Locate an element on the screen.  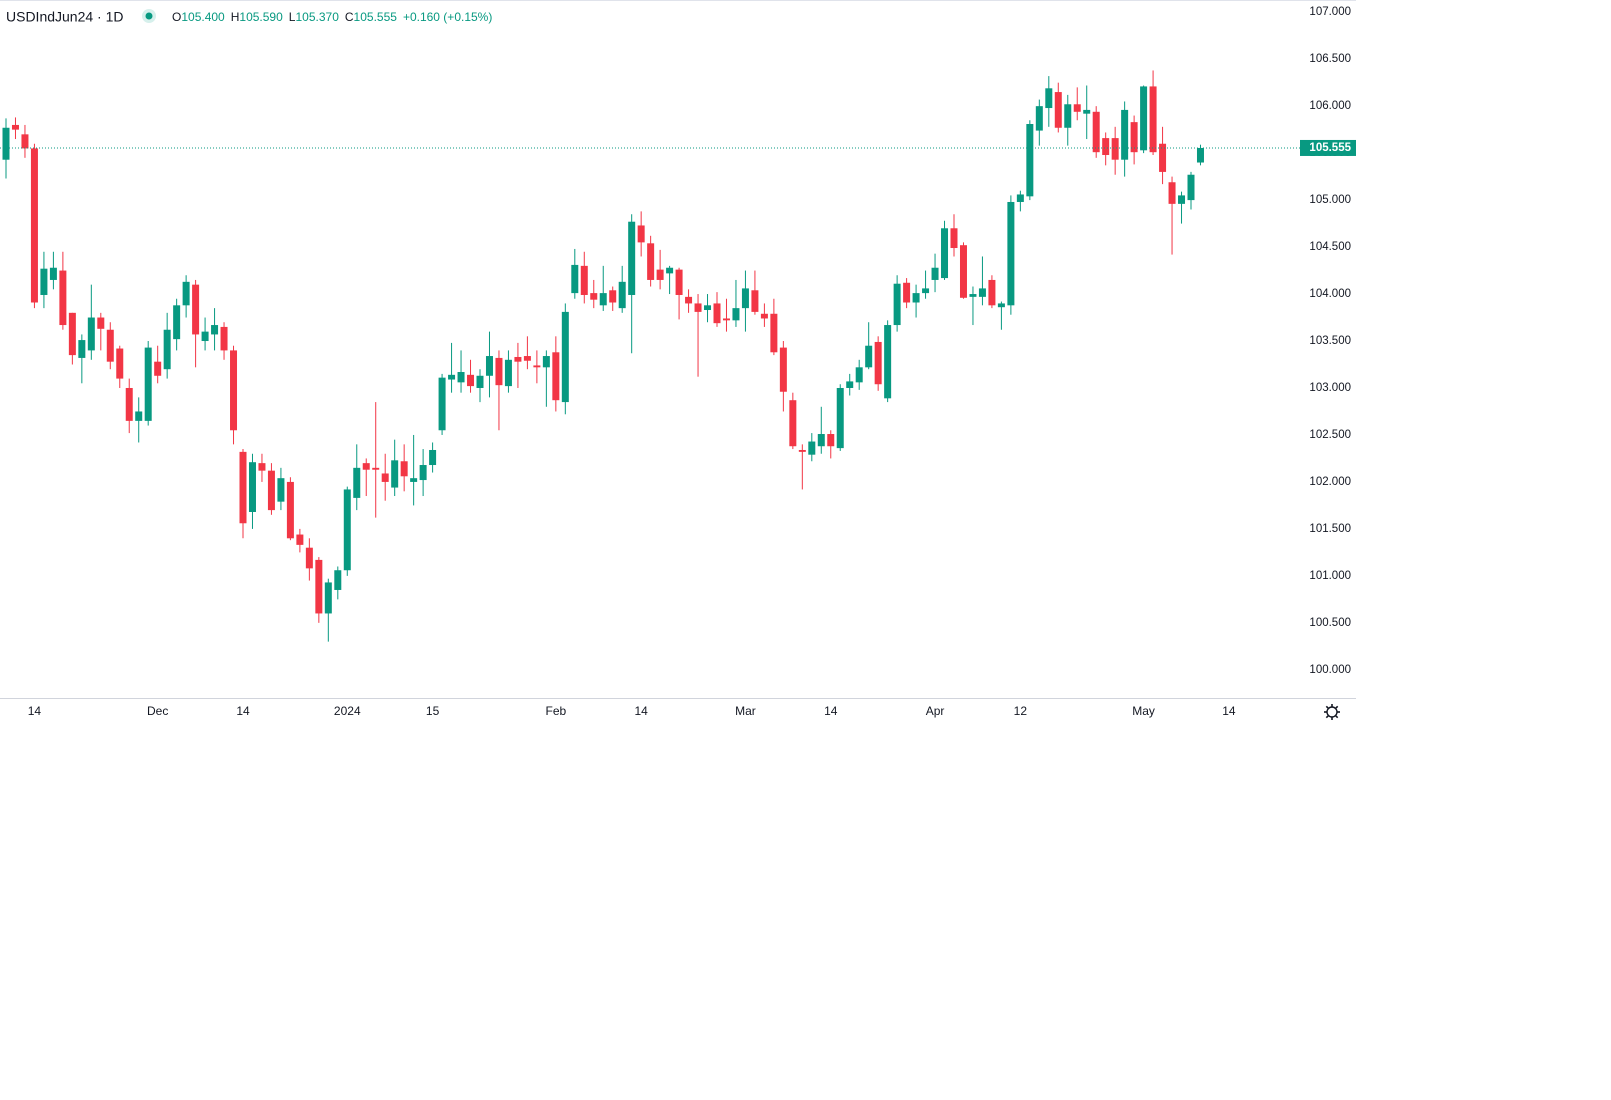
ohlc-key: H is located at coordinates (235, 17).